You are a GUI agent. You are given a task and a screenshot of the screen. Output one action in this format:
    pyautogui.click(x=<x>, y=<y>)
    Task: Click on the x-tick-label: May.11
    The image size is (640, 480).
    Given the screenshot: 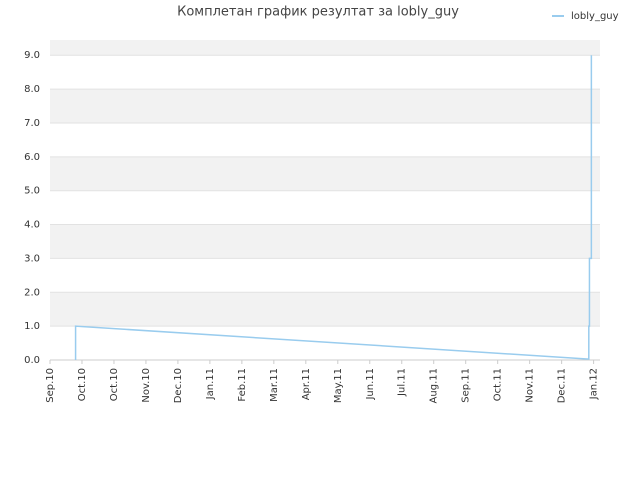 What is the action you would take?
    pyautogui.click(x=338, y=385)
    